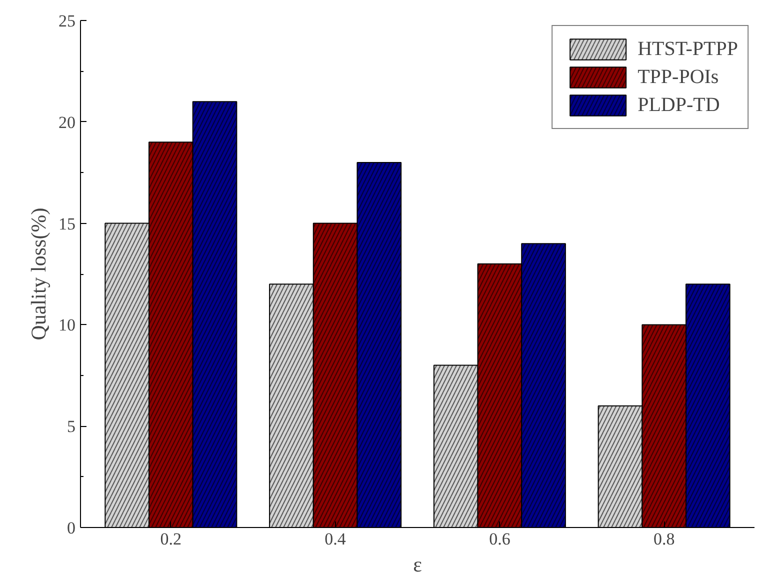  I want to click on legend-label: TPP-POIs, so click(678, 77).